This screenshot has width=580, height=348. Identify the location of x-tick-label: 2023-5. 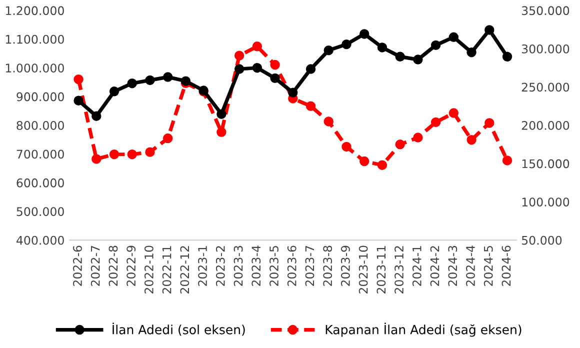
(274, 266).